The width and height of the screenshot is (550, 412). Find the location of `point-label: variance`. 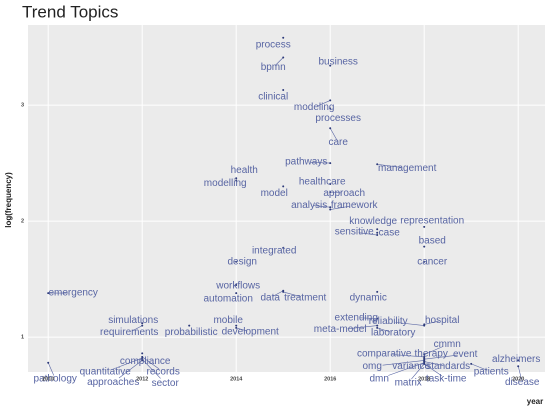

point-label: variance is located at coordinates (411, 366).